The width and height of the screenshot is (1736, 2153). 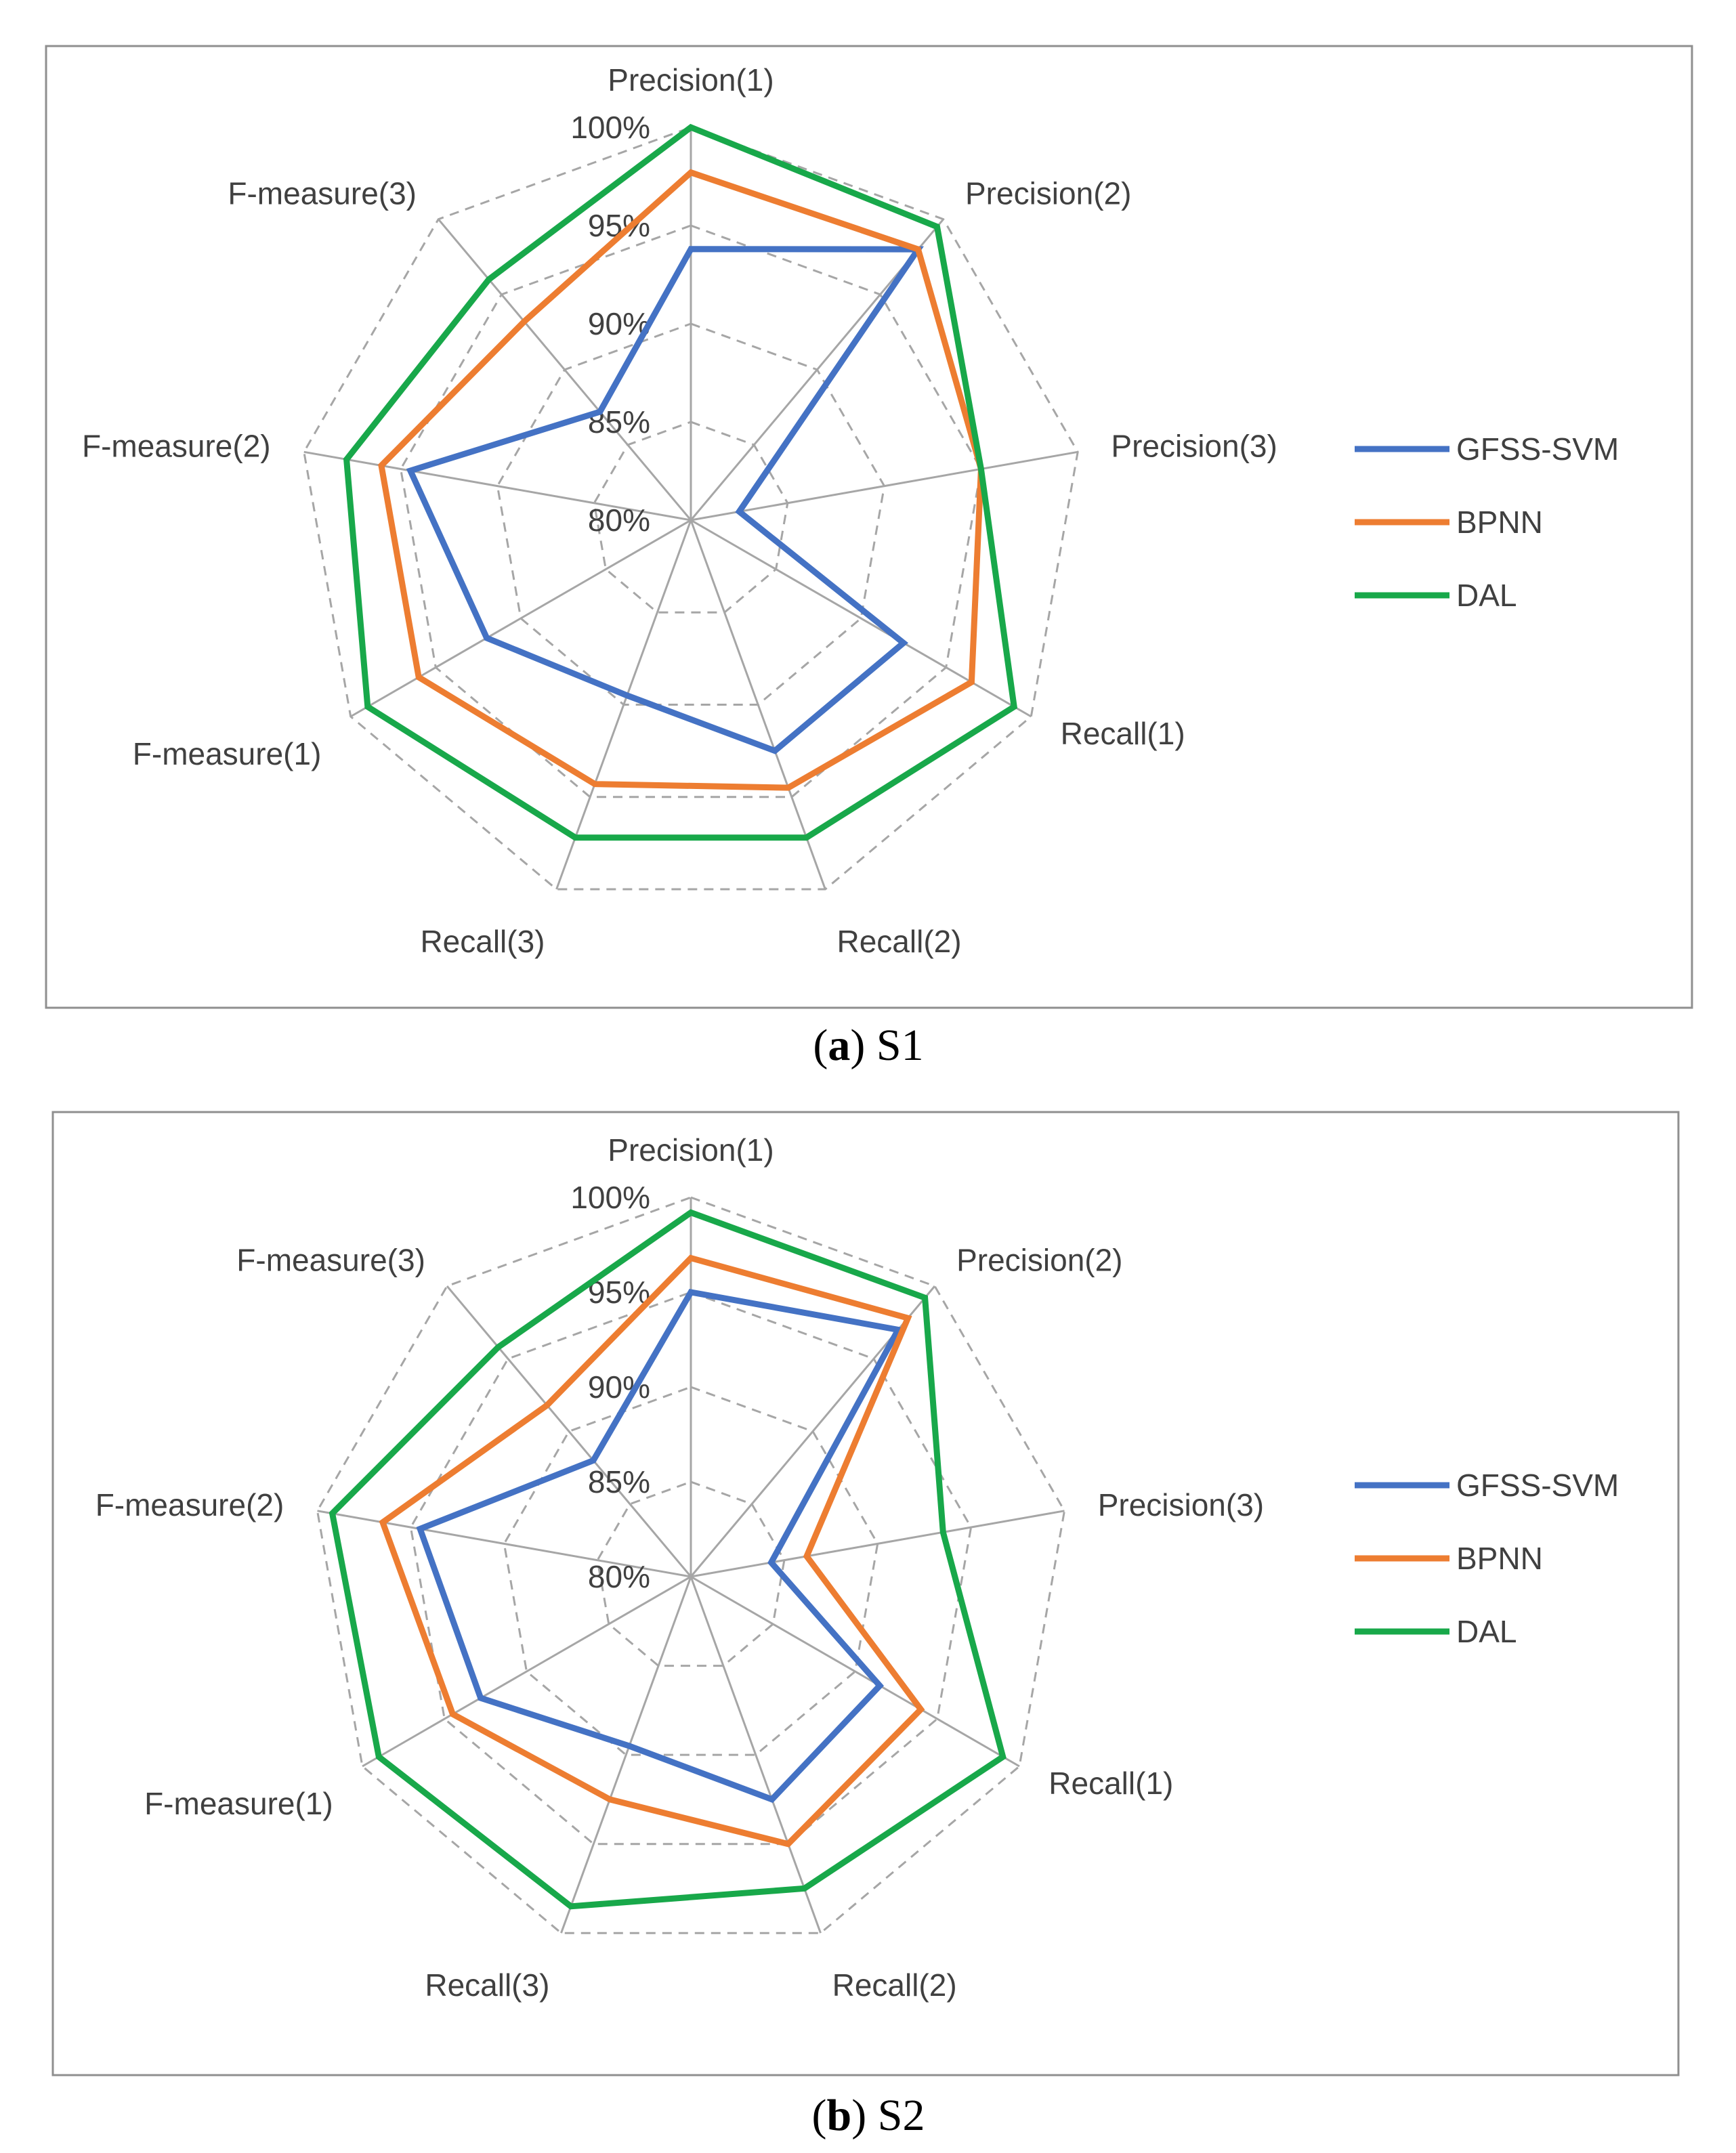 What do you see at coordinates (839, 1045) in the screenshot?
I see `caption-letter: a` at bounding box center [839, 1045].